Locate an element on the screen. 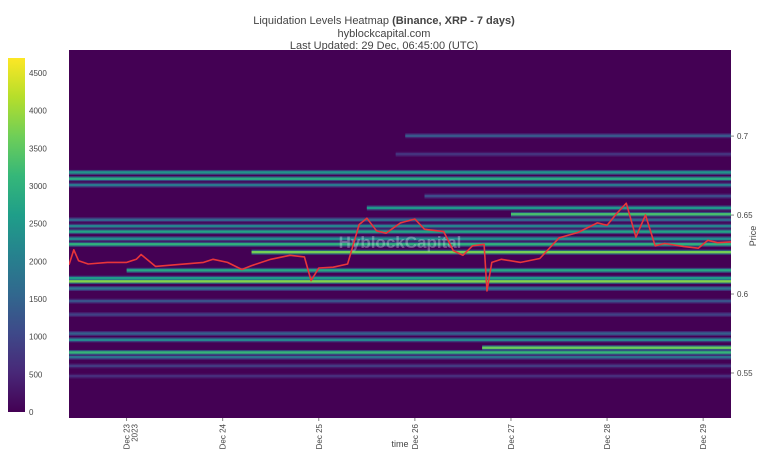 Image resolution: width=769 pixels, height=459 pixels. x-tick-sublabel: 2023 is located at coordinates (135, 432).